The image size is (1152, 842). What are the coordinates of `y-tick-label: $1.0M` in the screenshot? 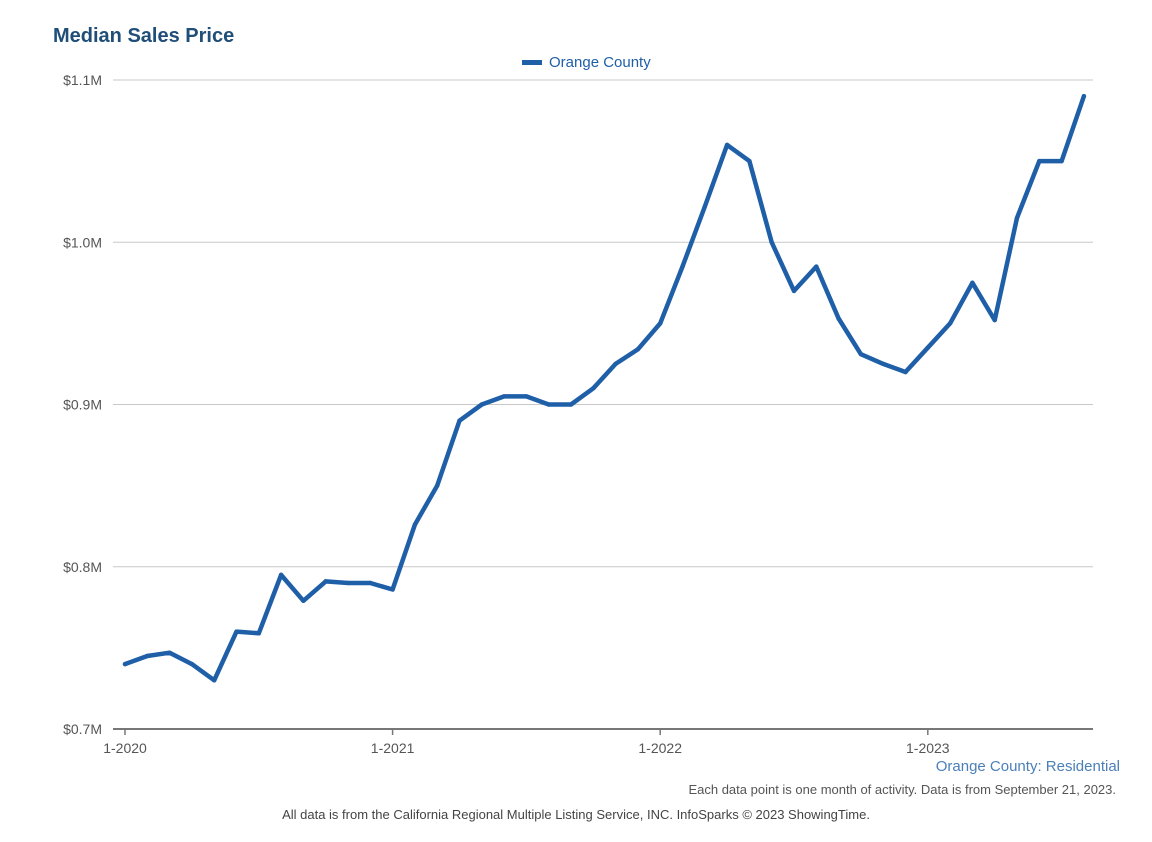 It's located at (82, 242).